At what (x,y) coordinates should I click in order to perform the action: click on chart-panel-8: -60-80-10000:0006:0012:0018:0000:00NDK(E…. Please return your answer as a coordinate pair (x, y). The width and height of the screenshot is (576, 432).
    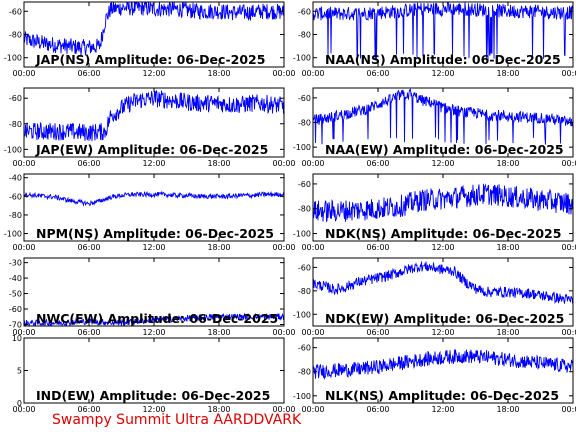
    Looking at the image, I should click on (434, 297).